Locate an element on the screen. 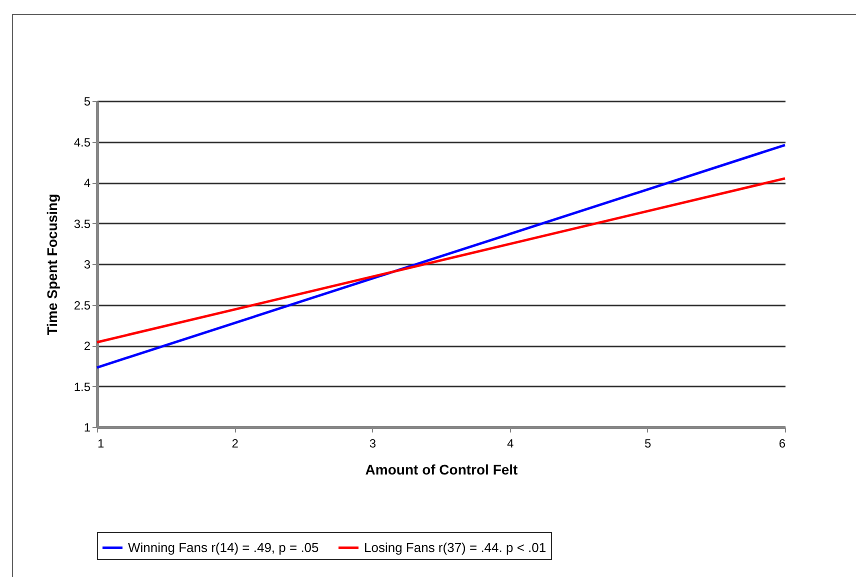 The width and height of the screenshot is (856, 577). x-tick-label: 4 is located at coordinates (510, 443).